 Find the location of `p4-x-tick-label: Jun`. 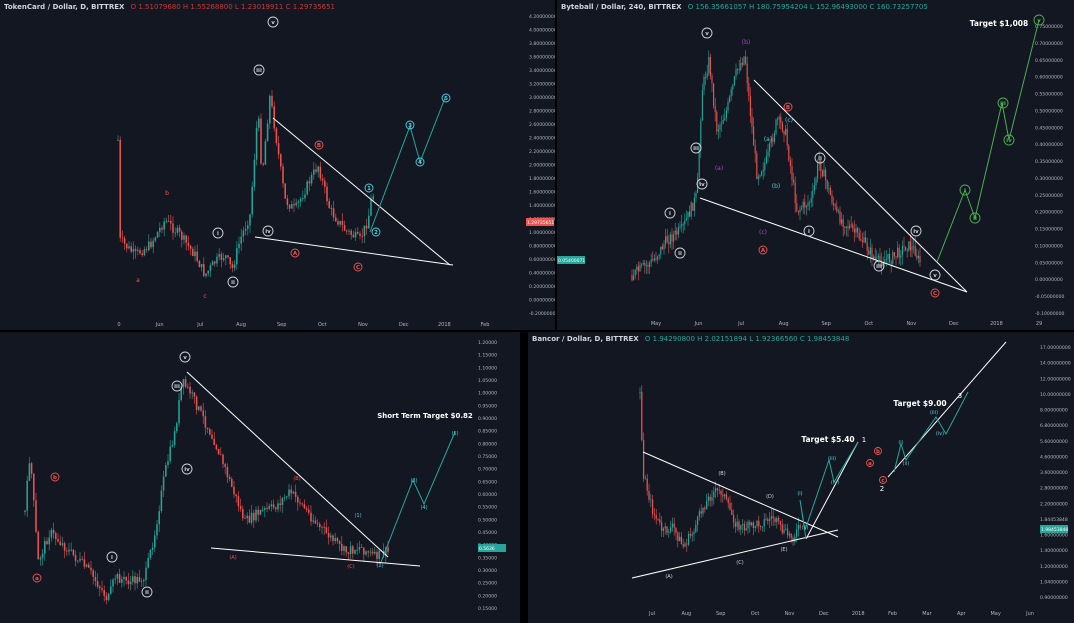

p4-x-tick-label: Jun is located at coordinates (1029, 614).